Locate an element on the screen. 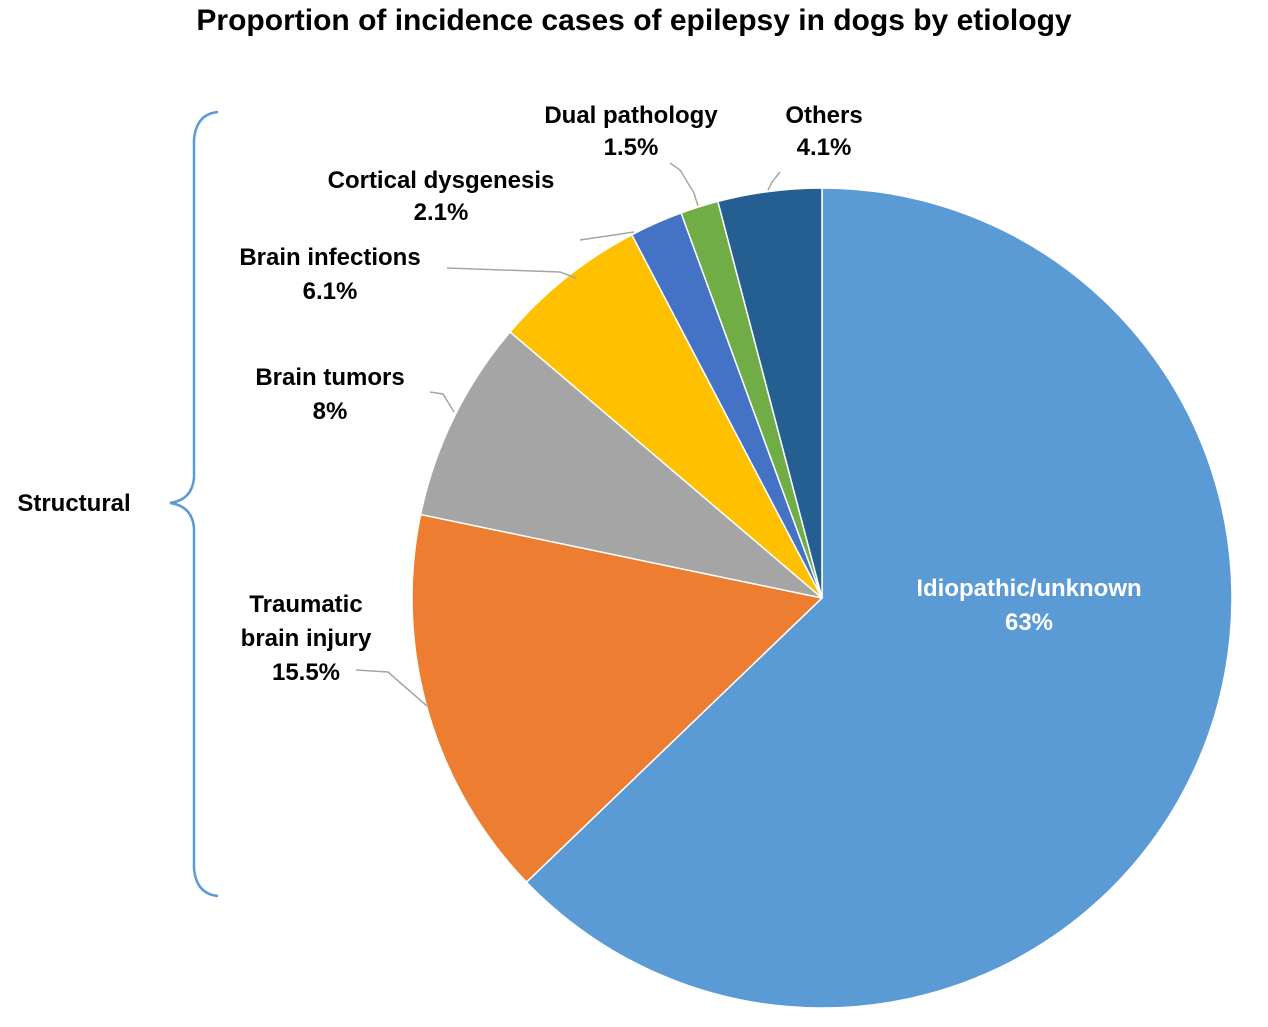 This screenshot has width=1268, height=1027. slice-label-dual-pathology: Dual pathology 1.5% is located at coordinates (631, 131).